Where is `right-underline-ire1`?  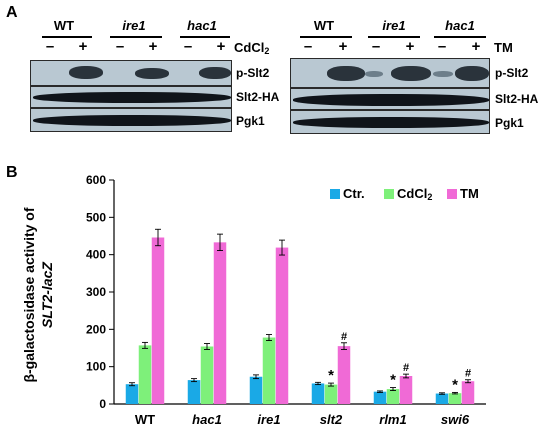
right-underline-ire1 is located at coordinates (394, 37).